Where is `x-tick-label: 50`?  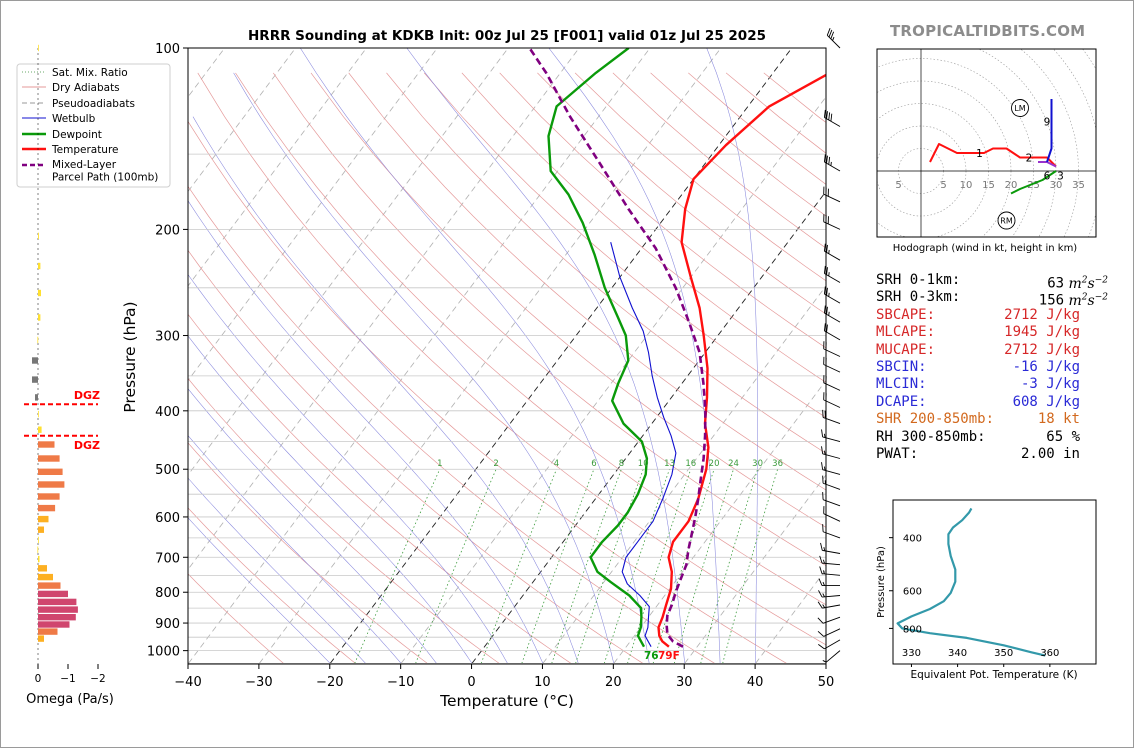
x-tick-label: 50 is located at coordinates (826, 682).